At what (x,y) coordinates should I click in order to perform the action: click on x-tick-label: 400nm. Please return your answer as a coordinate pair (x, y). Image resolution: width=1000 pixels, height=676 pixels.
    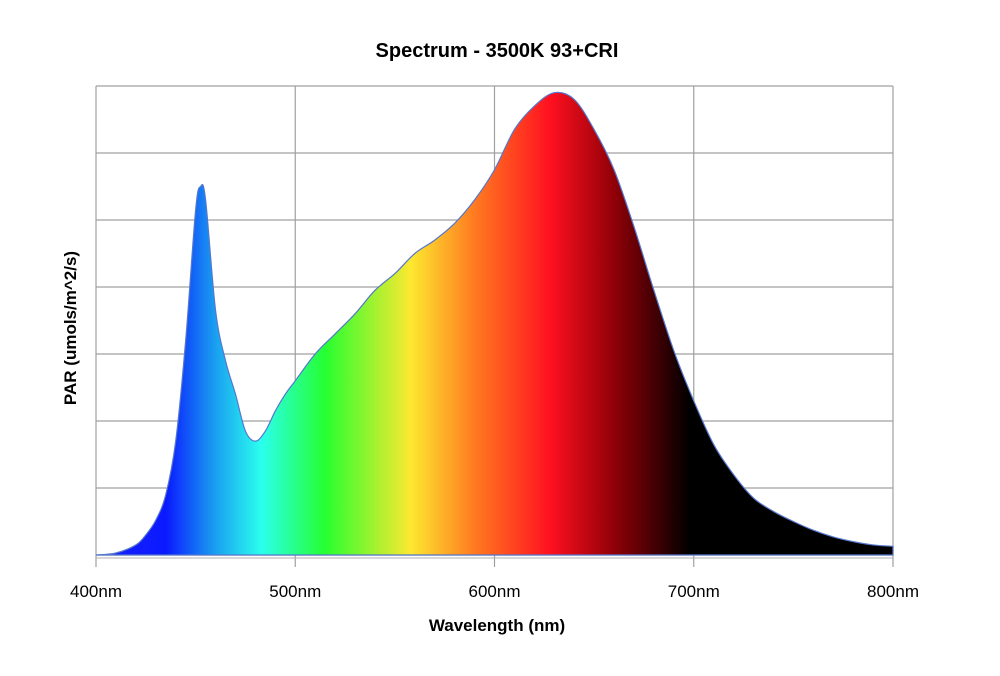
    Looking at the image, I should click on (96, 591).